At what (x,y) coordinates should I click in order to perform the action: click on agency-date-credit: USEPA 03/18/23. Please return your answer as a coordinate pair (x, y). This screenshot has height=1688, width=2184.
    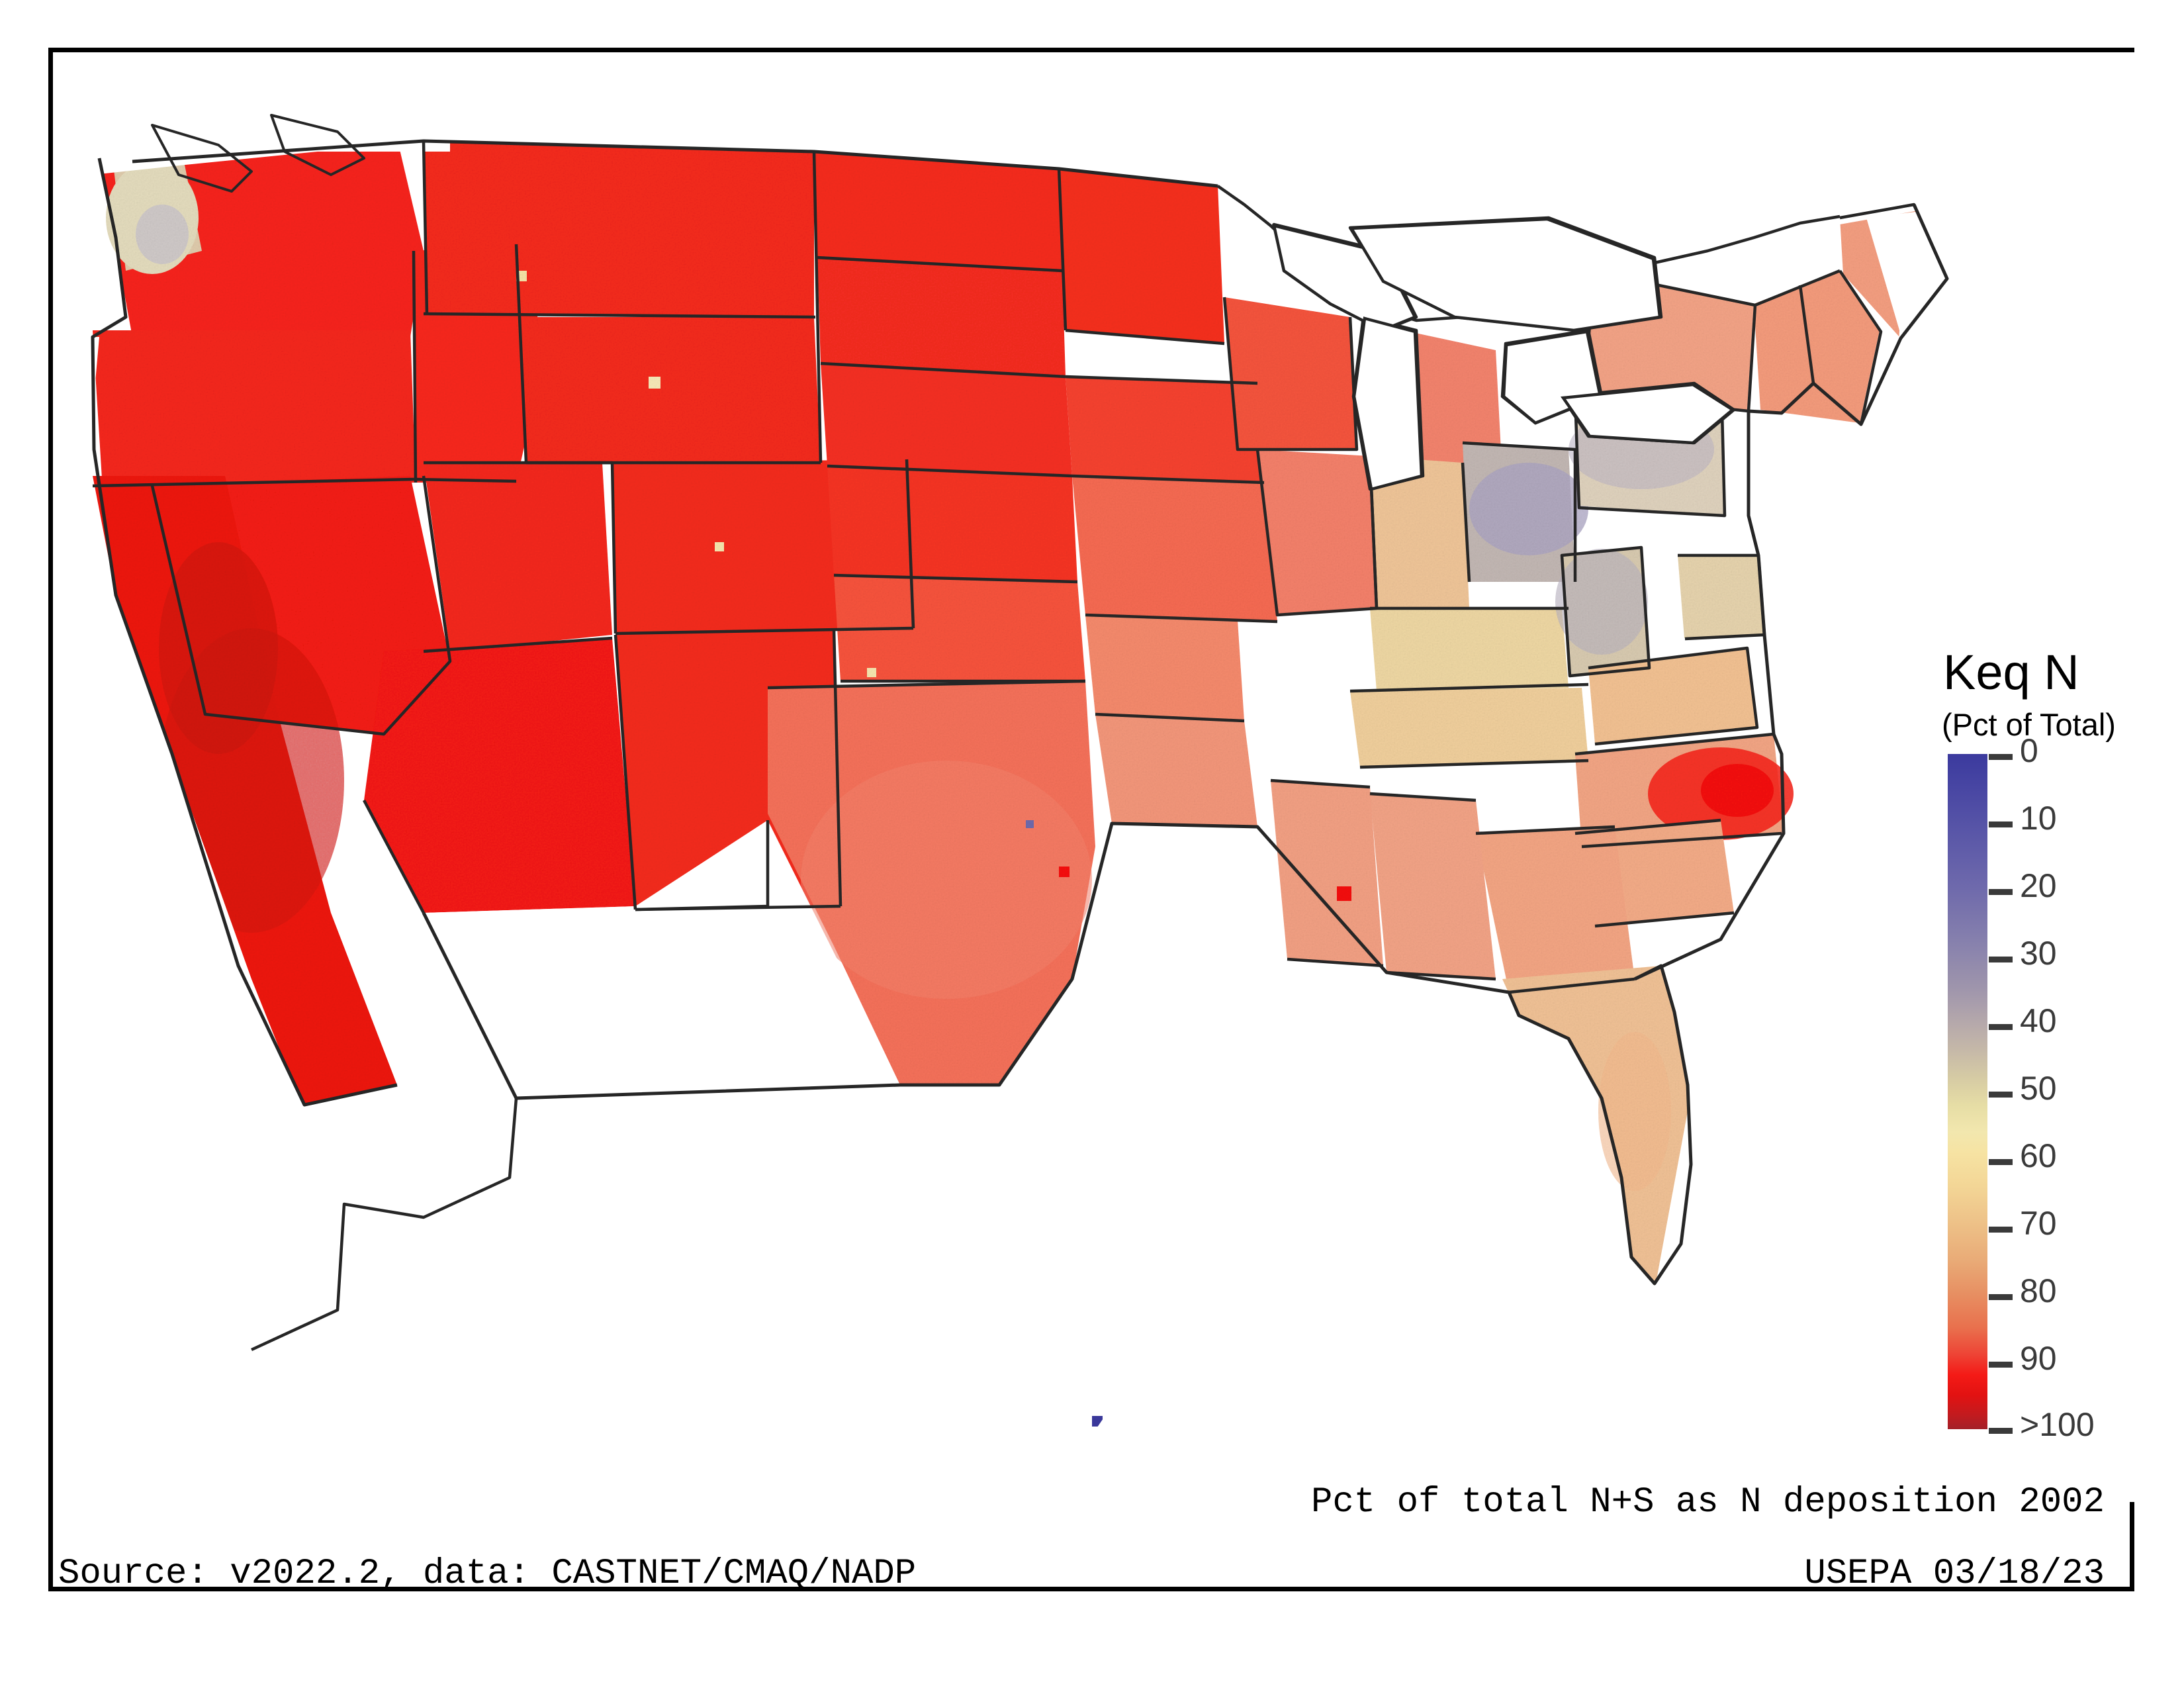
    Looking at the image, I should click on (1954, 1574).